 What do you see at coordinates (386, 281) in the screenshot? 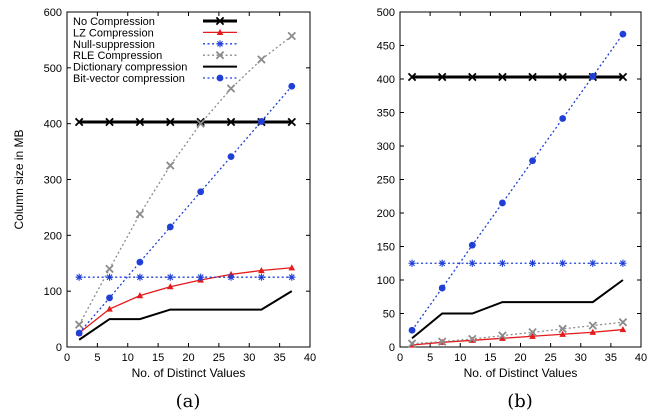
I see `y-tick-label: 100` at bounding box center [386, 281].